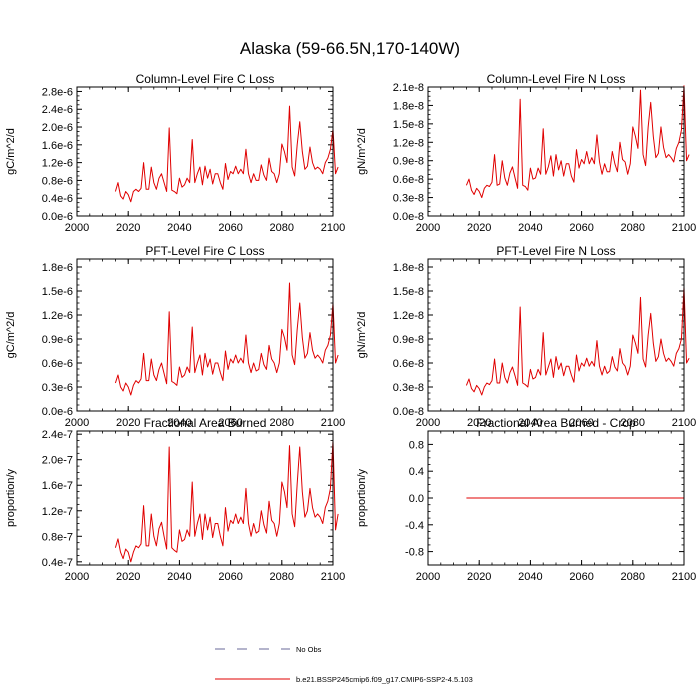 The image size is (700, 700). Describe the element at coordinates (57, 364) in the screenshot. I see `y-tick-label: 0.6e-6` at that location.